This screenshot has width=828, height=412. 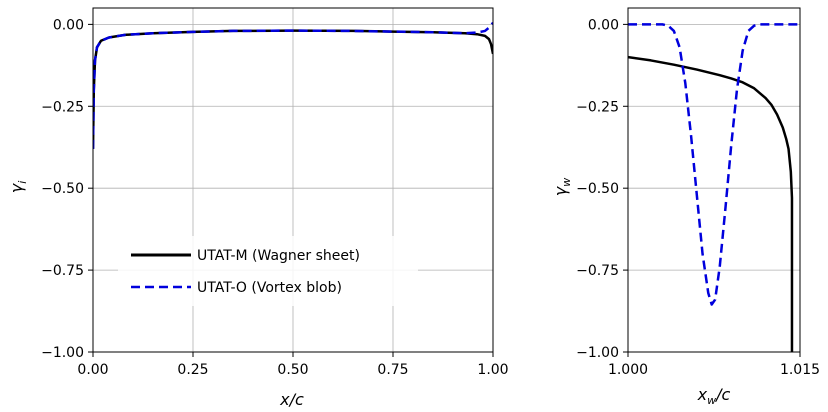 I want to click on left-x-tick-label: 0.75, so click(x=392, y=370).